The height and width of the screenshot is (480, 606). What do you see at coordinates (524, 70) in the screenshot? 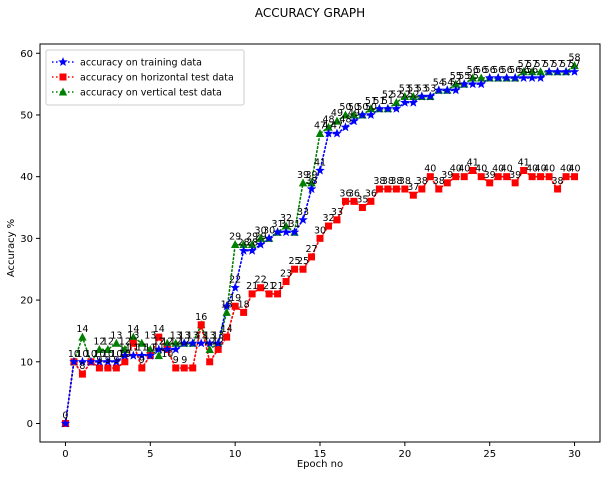
I see `data-label: 56` at bounding box center [524, 70].